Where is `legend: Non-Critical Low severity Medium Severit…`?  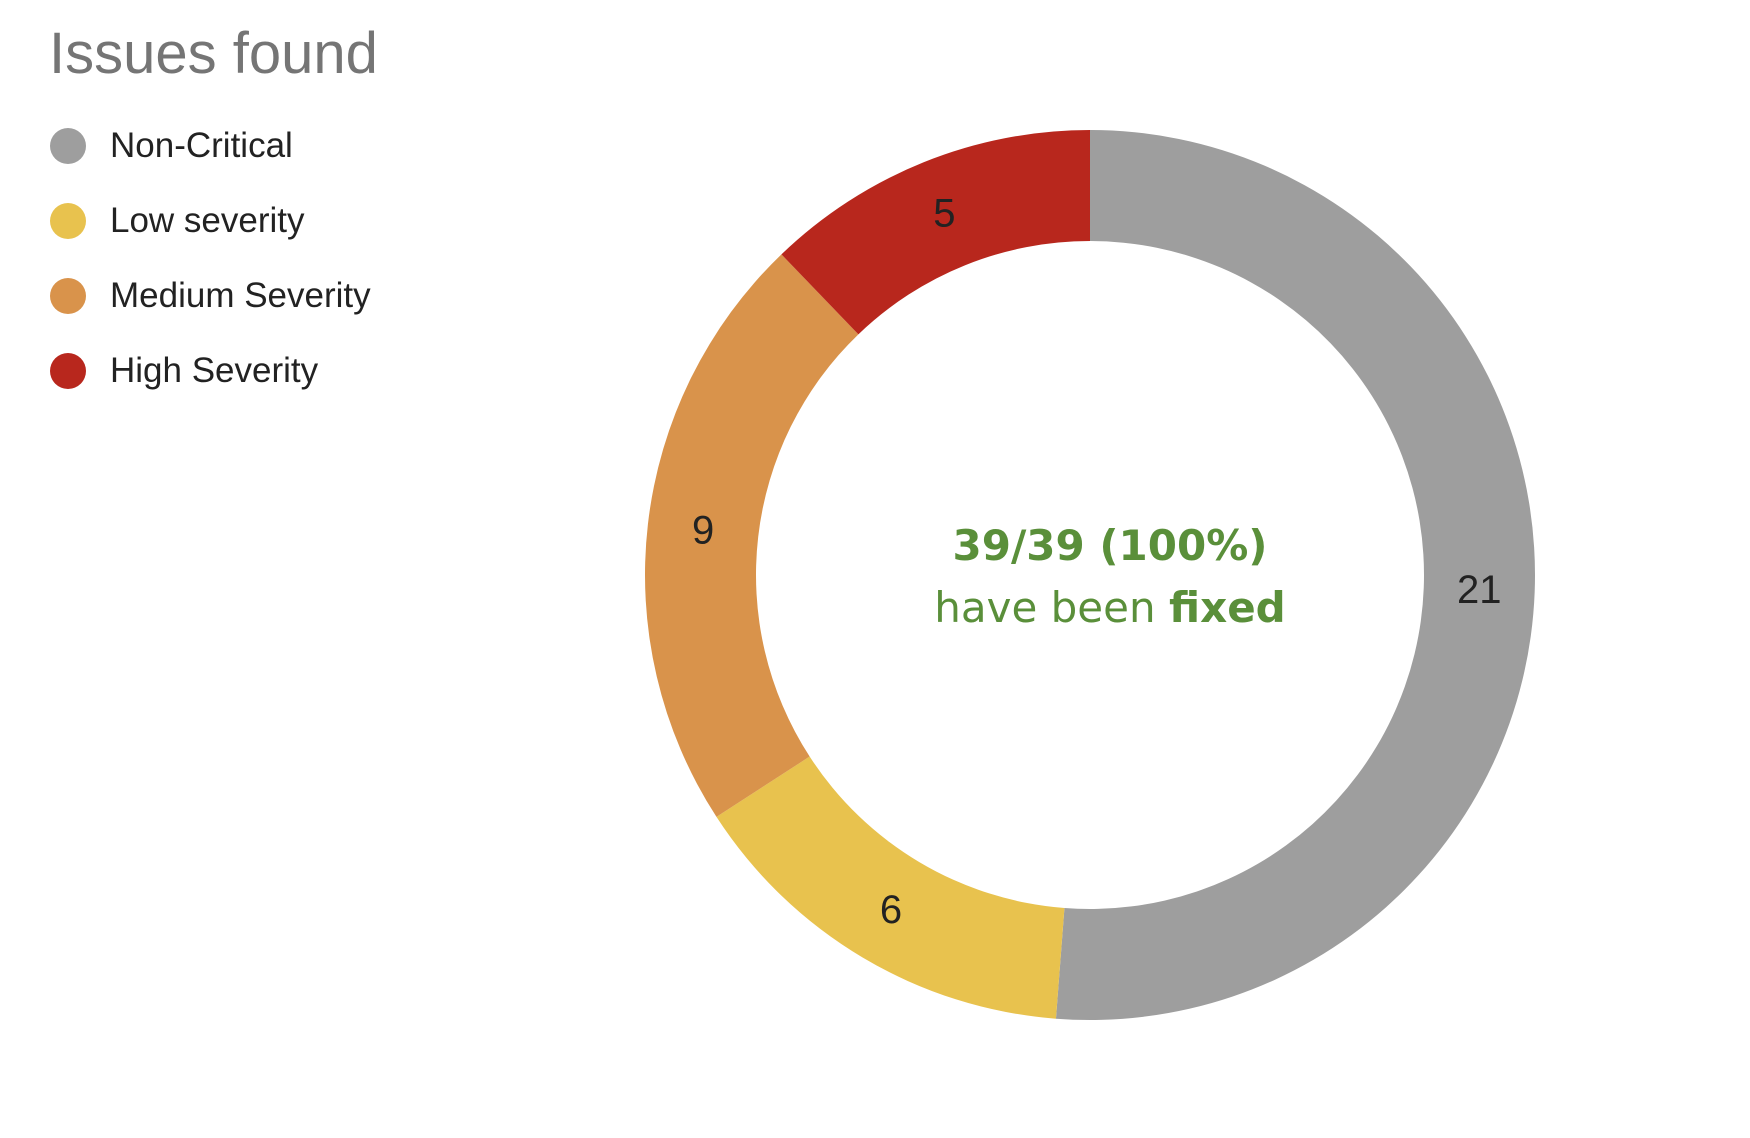 legend: Non-Critical Low severity Medium Severit… is located at coordinates (210, 276).